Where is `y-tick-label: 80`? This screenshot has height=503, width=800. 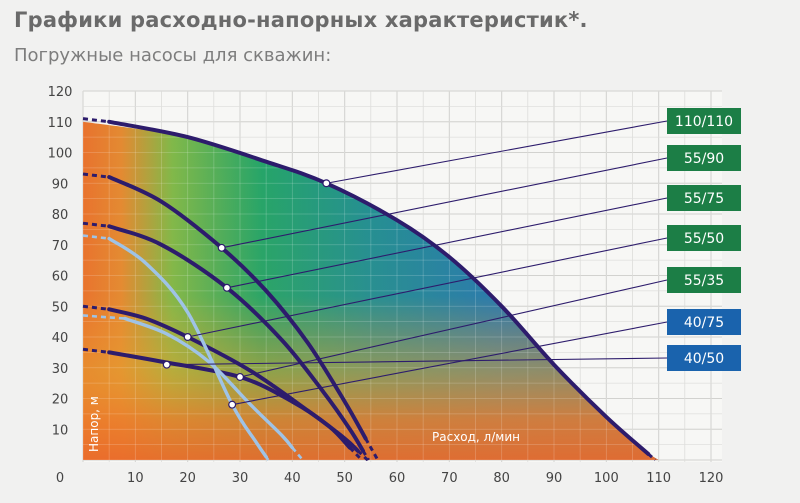
y-tick-label: 80 is located at coordinates (60, 215).